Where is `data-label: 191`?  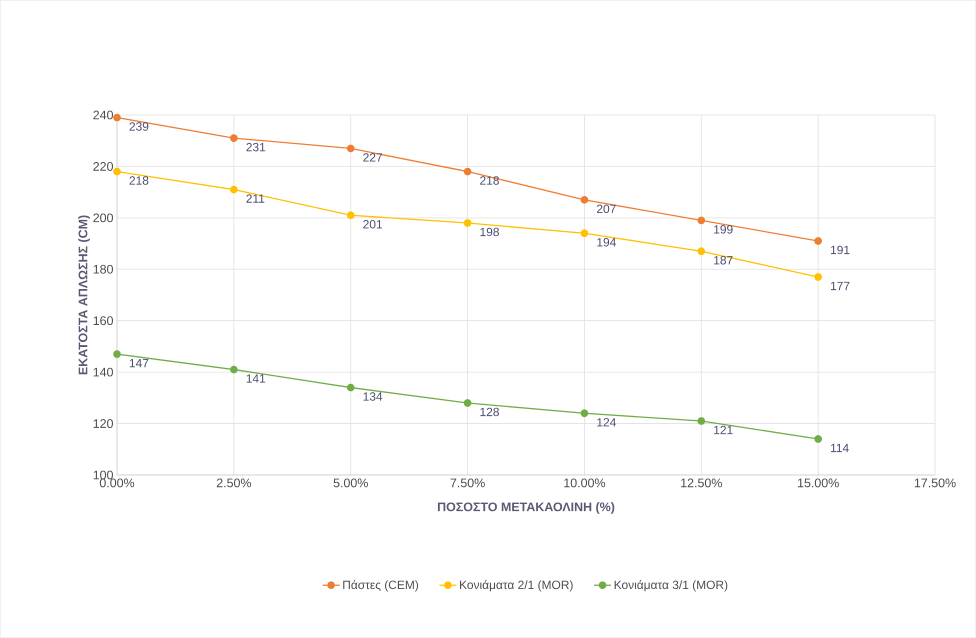 data-label: 191 is located at coordinates (840, 250).